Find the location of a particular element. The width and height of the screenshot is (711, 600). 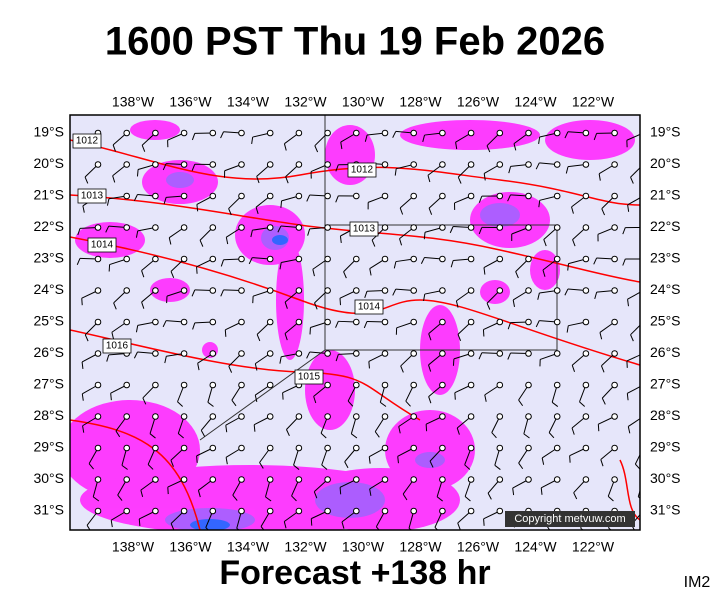

latitude-label-right: 25°S is located at coordinates (665, 321).